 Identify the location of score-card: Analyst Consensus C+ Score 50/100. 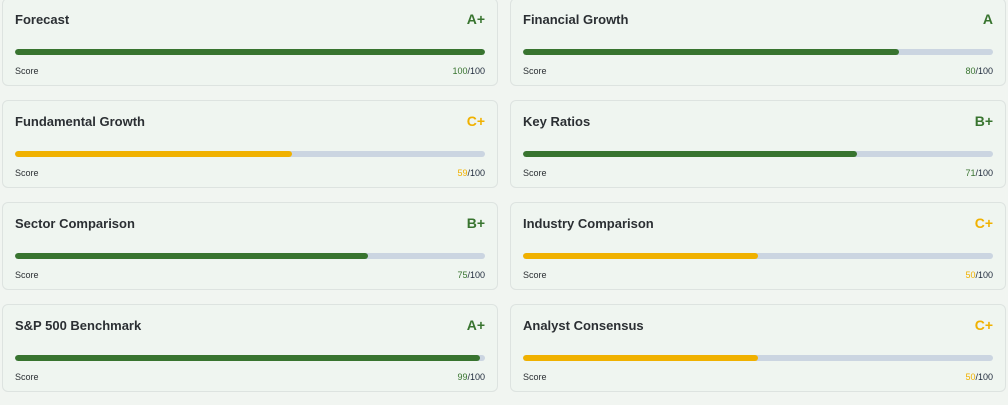
(758, 348).